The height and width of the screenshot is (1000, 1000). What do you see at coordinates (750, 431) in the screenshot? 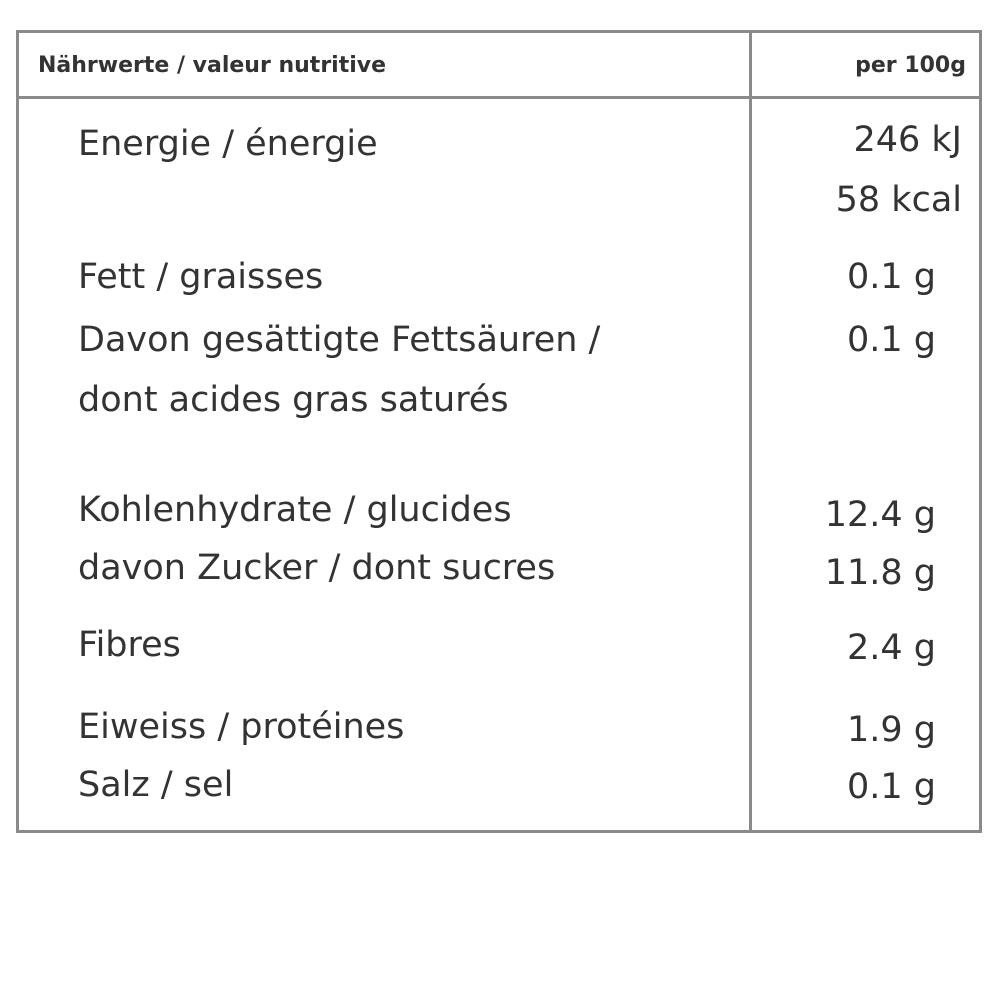
I see `column-divider` at bounding box center [750, 431].